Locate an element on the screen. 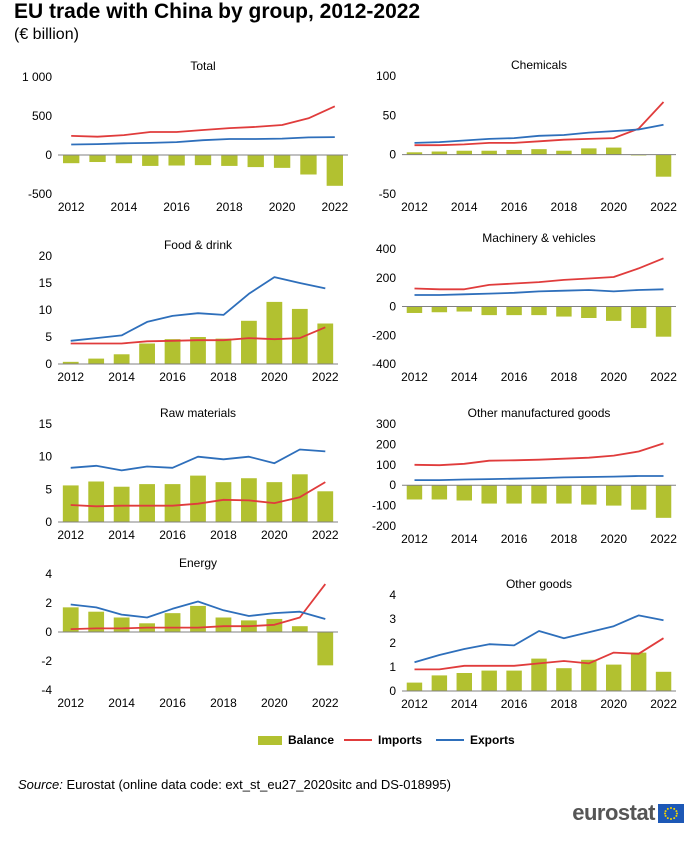 Image resolution: width=700 pixels, height=842 pixels. panel-7-exports-line is located at coordinates (198, 610).